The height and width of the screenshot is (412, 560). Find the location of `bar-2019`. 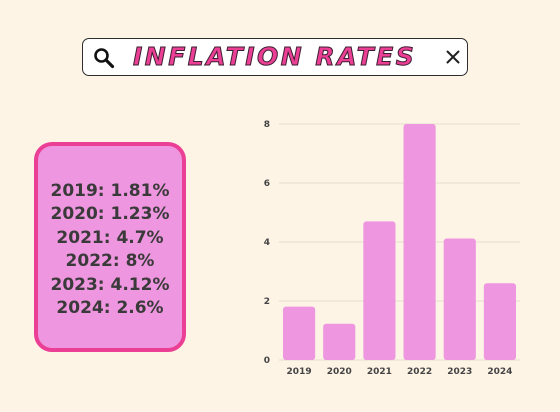

bar-2019 is located at coordinates (299, 333).